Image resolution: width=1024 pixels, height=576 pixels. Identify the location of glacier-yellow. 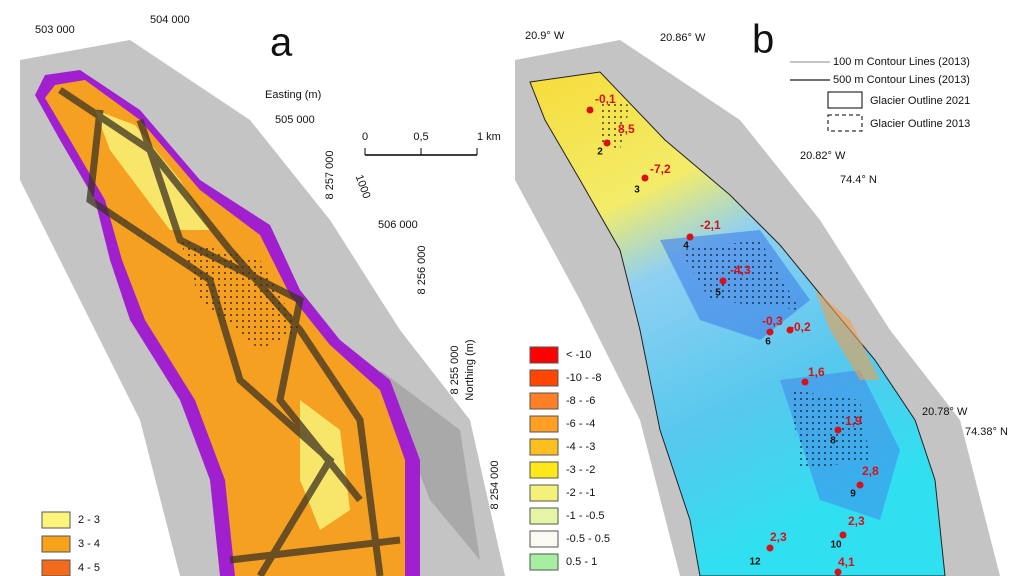
(152, 170).